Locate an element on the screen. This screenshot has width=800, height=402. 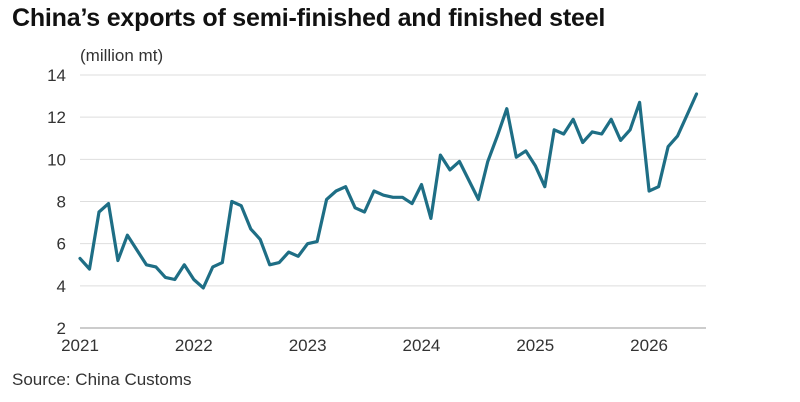
y-tick-label-10: 10 is located at coordinates (56, 159).